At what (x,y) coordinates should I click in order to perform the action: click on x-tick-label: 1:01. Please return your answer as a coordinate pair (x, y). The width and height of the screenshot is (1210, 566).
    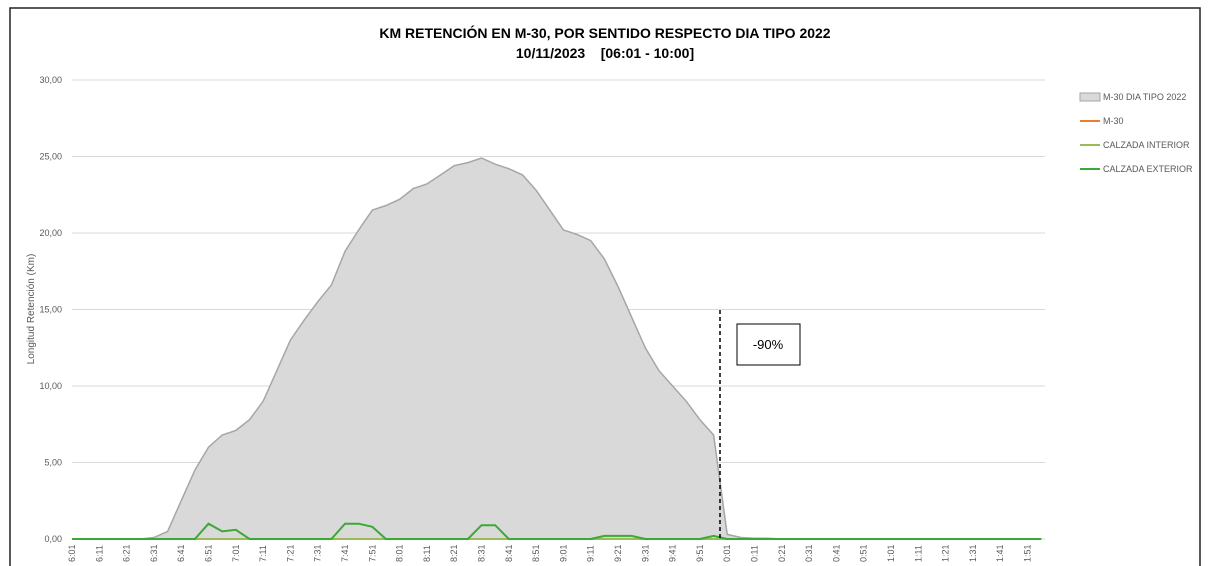
    Looking at the image, I should click on (891, 553).